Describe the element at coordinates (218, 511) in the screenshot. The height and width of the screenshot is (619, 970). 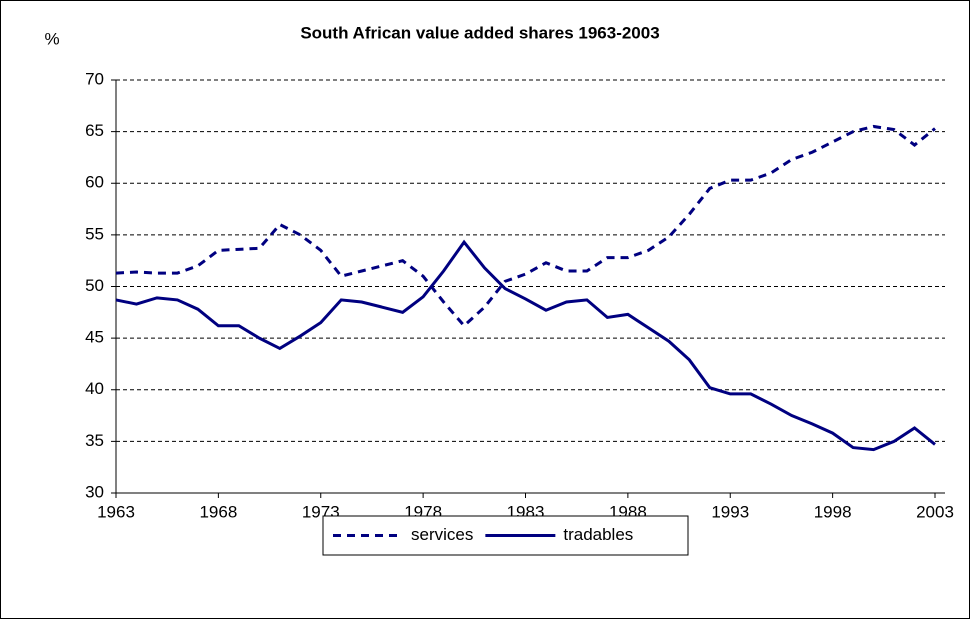
I see `x-tick-label: 1968` at that location.